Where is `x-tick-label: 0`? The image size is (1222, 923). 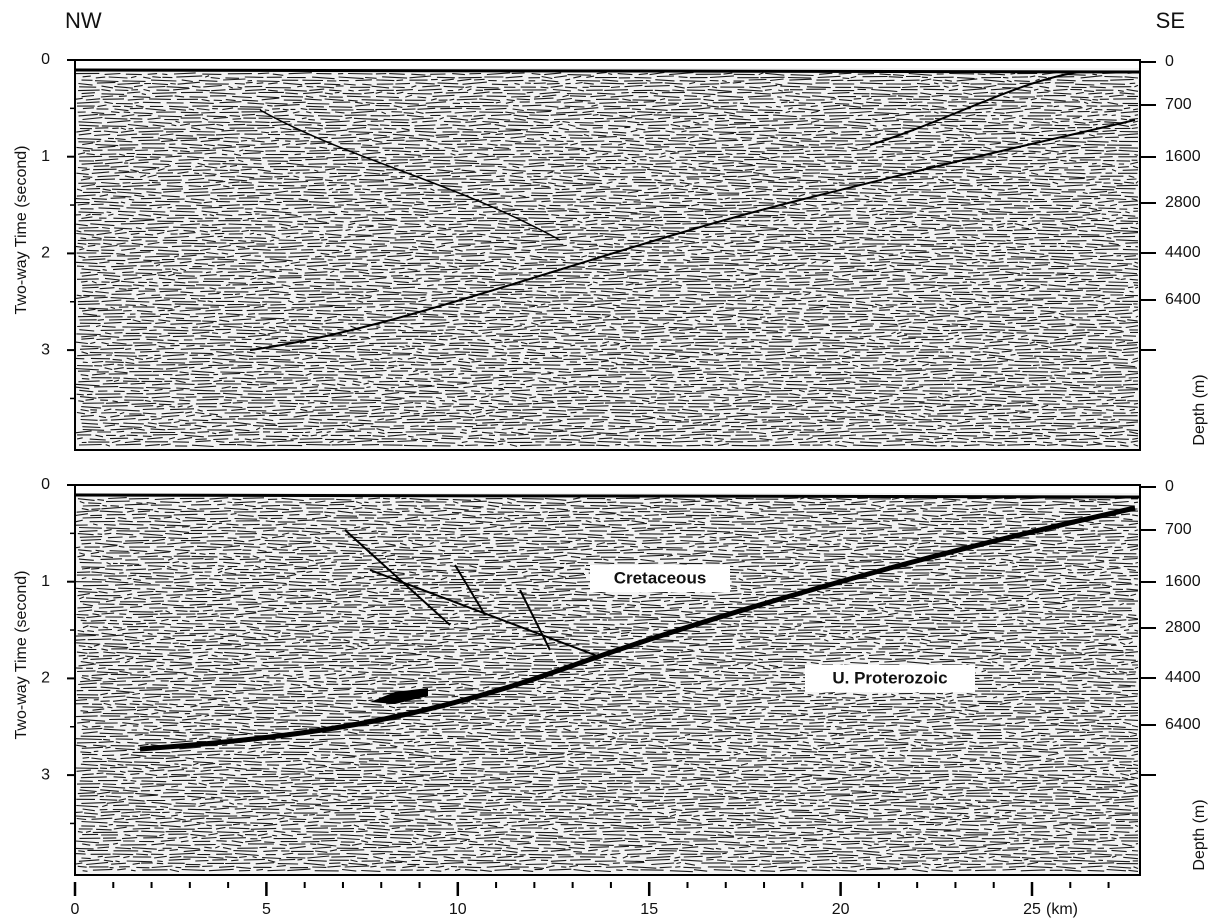
x-tick-label: 0 is located at coordinates (75, 909).